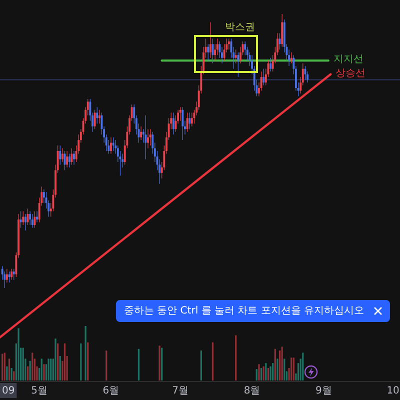  I want to click on text: 09, so click(8, 391).